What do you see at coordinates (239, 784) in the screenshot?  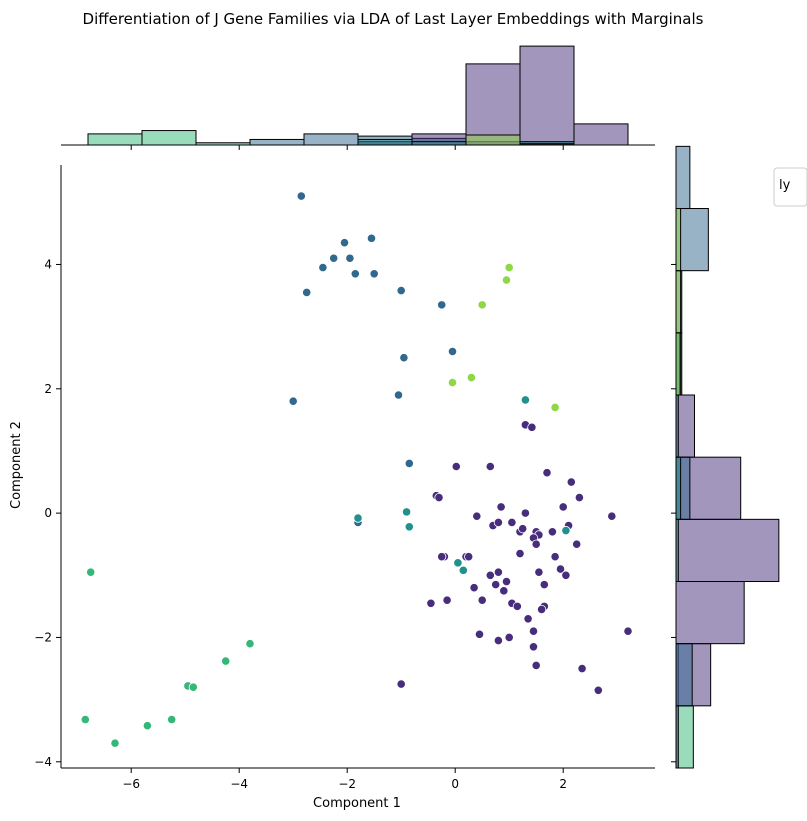 I see `x-tick-label: −4` at bounding box center [239, 784].